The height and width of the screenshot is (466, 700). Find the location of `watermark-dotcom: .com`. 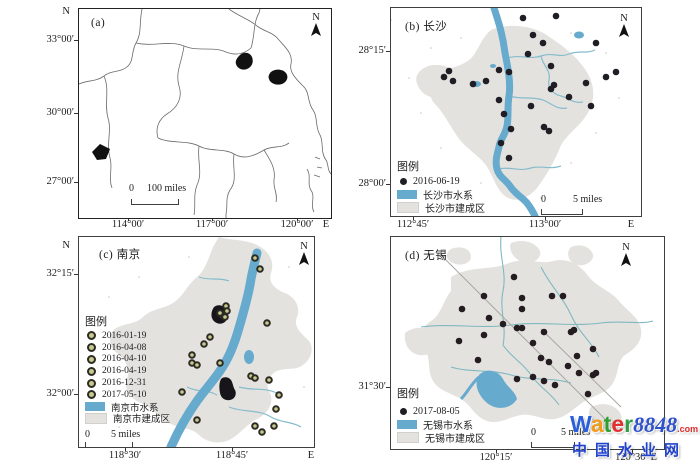

watermark-dotcom: .com is located at coordinates (688, 429).